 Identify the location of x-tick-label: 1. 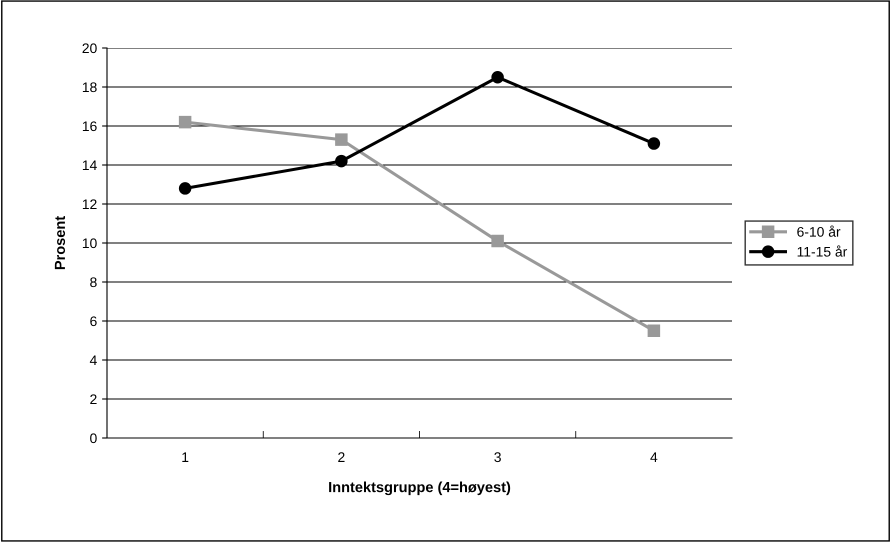
(185, 457).